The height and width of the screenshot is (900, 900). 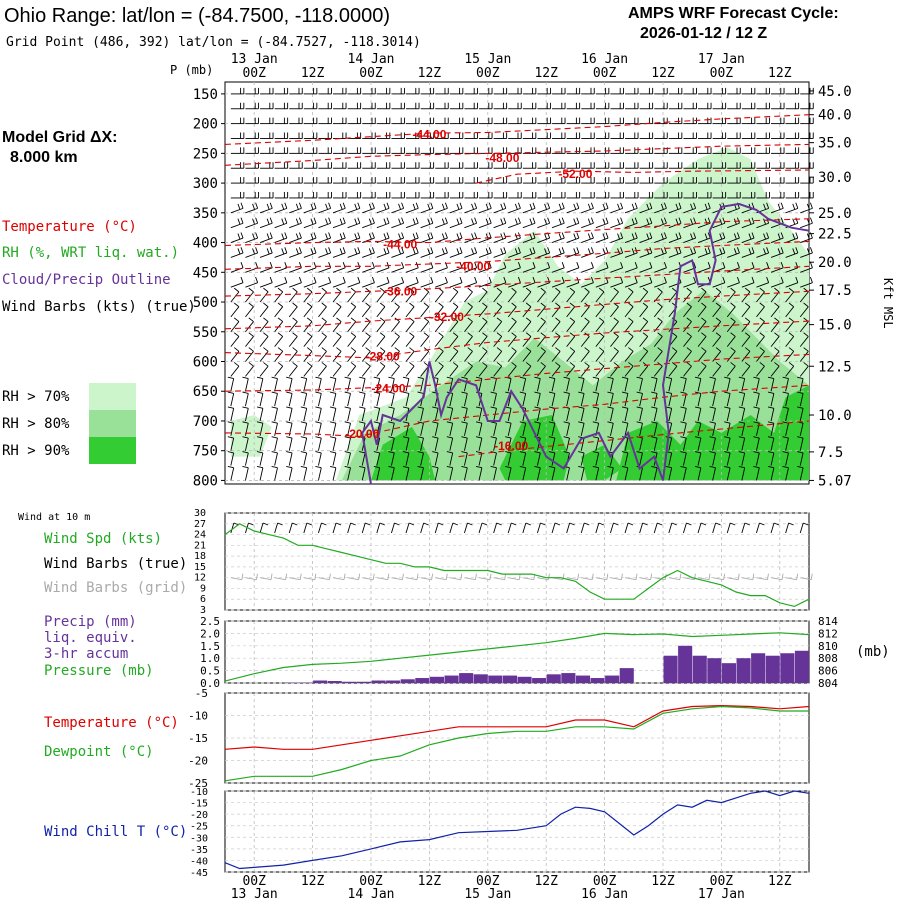 I want to click on temperature-contour, so click(x=517, y=281).